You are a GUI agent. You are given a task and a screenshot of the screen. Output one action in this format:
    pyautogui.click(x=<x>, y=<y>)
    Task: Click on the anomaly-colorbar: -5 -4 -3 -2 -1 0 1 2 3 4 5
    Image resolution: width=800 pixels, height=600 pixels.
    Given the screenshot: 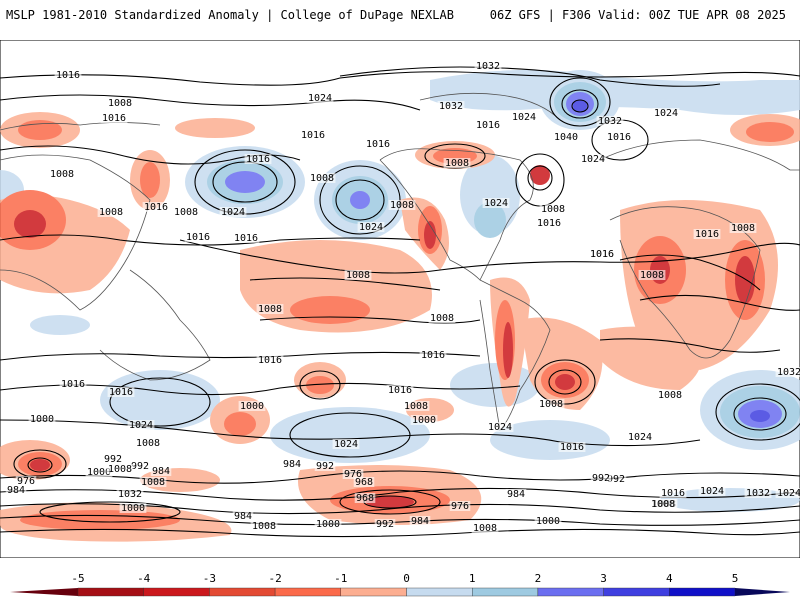 What is the action you would take?
    pyautogui.click(x=400, y=584)
    